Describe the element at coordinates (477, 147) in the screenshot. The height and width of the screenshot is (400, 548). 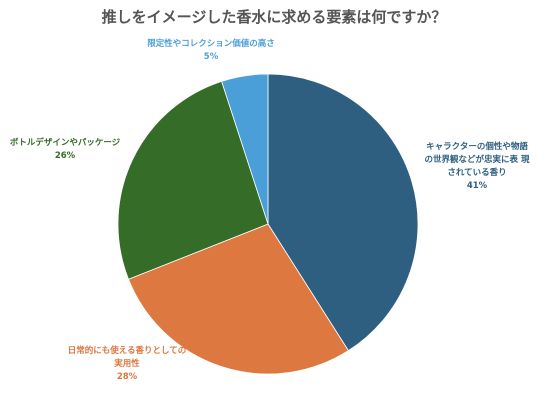
I see `slice-label-line: キャラクターの個性や物語` at that location.